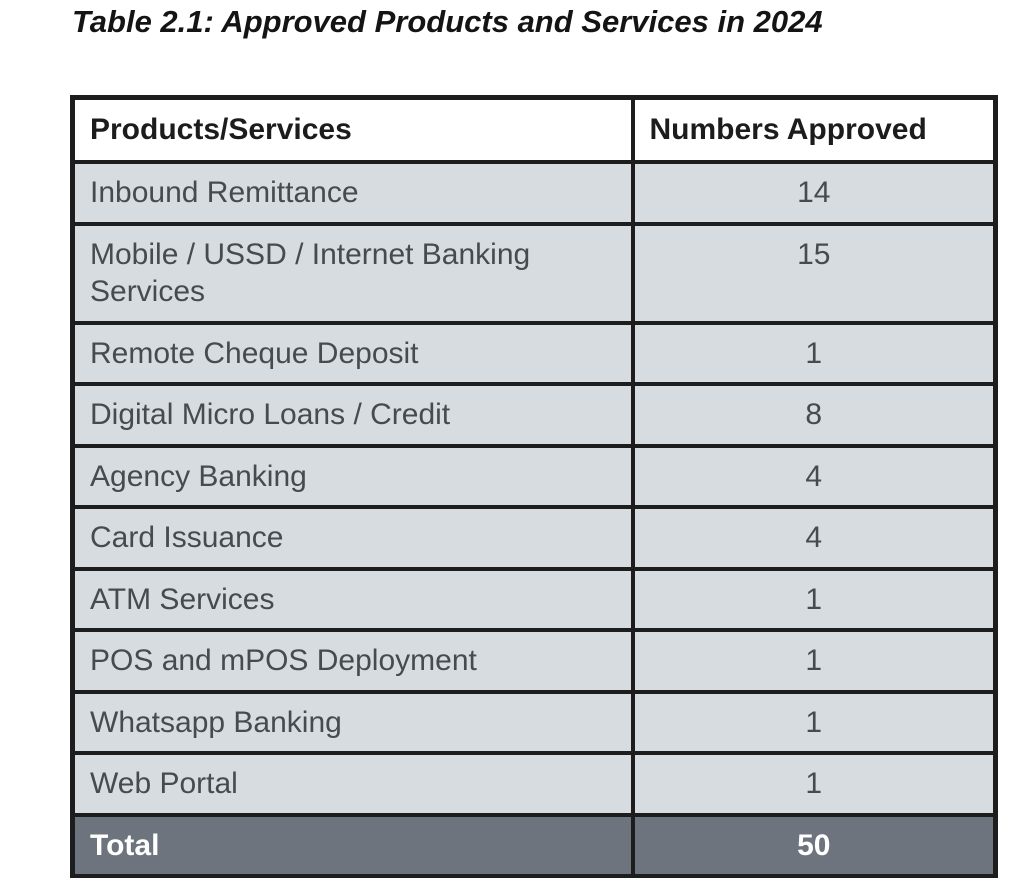  What do you see at coordinates (352, 722) in the screenshot?
I see `product-label: Whatsapp Banking` at bounding box center [352, 722].